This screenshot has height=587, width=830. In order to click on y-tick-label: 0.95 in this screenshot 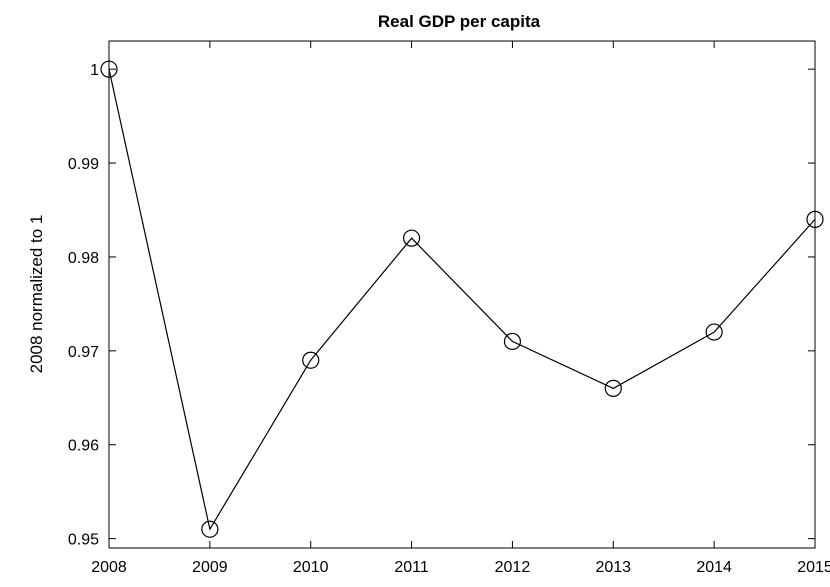, I will do `click(83, 540)`.